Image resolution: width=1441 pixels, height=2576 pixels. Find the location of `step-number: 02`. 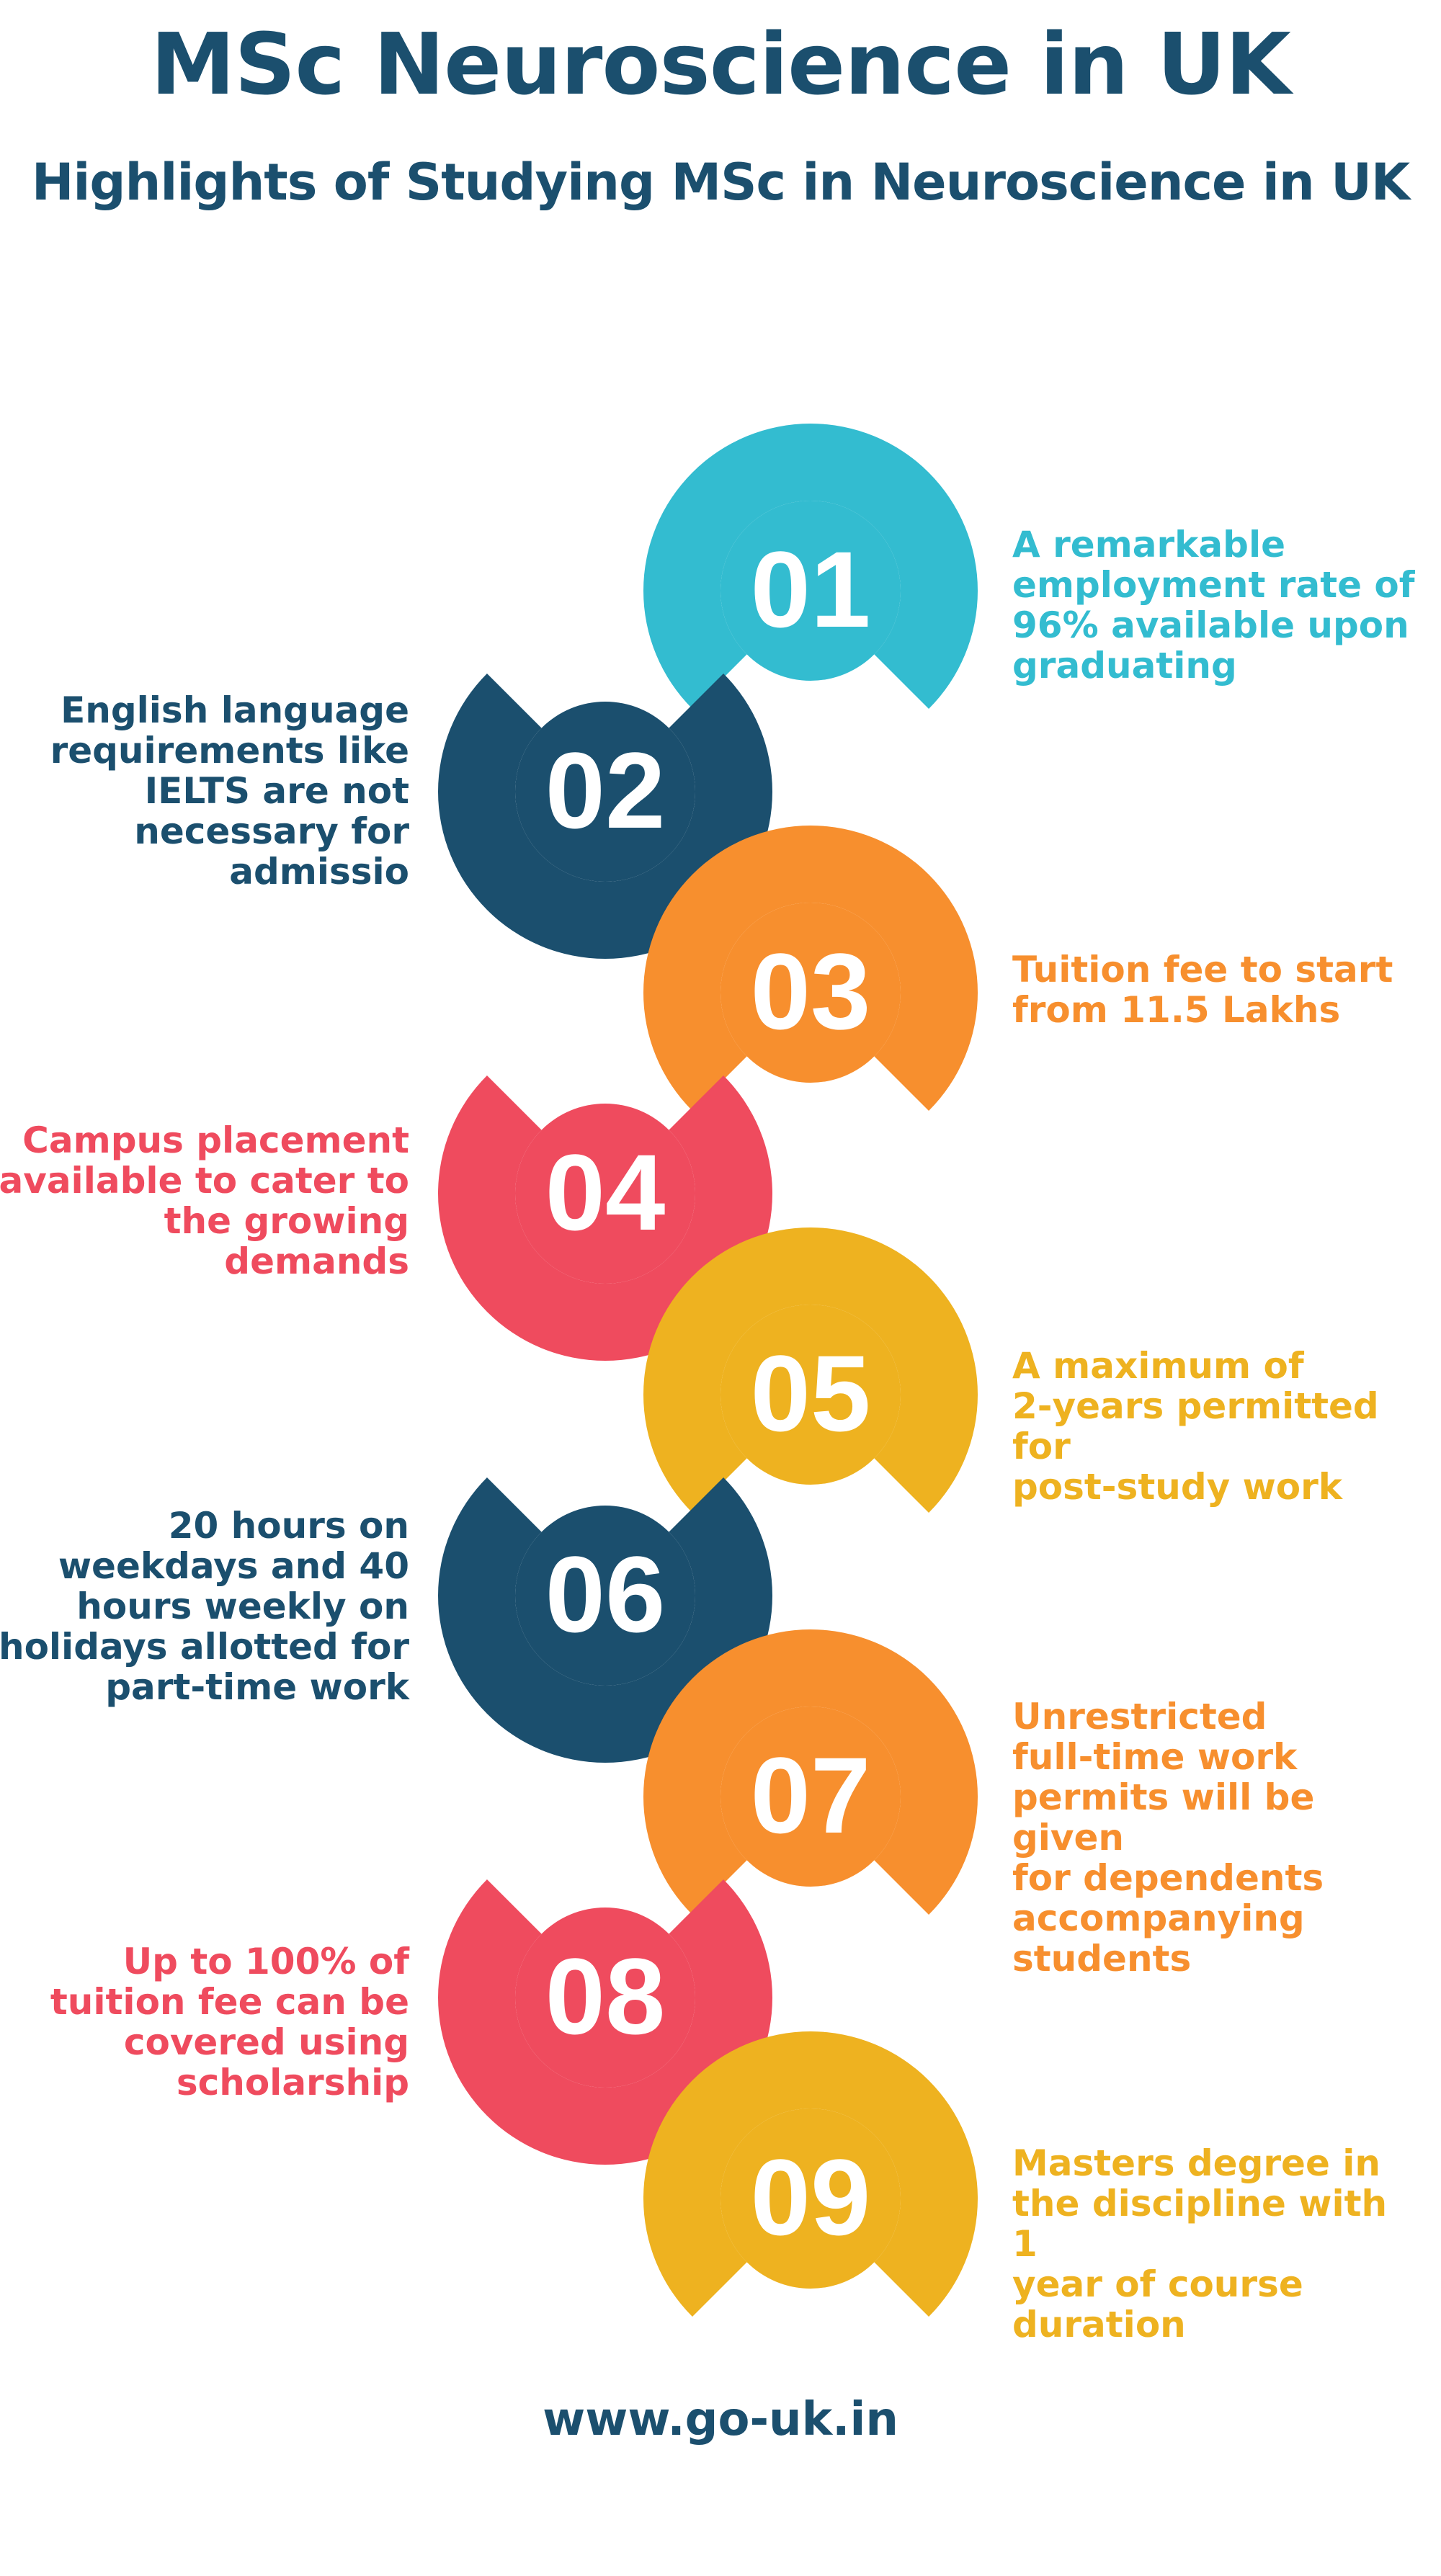

step-number: 02 is located at coordinates (605, 790).